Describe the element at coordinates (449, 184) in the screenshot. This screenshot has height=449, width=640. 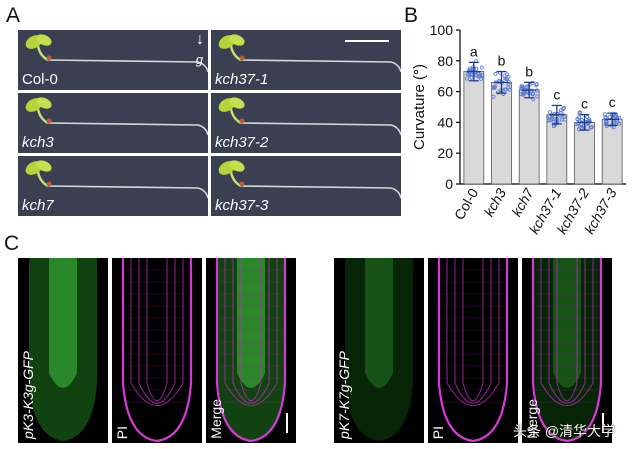
I see `y-tick-label: 0` at that location.